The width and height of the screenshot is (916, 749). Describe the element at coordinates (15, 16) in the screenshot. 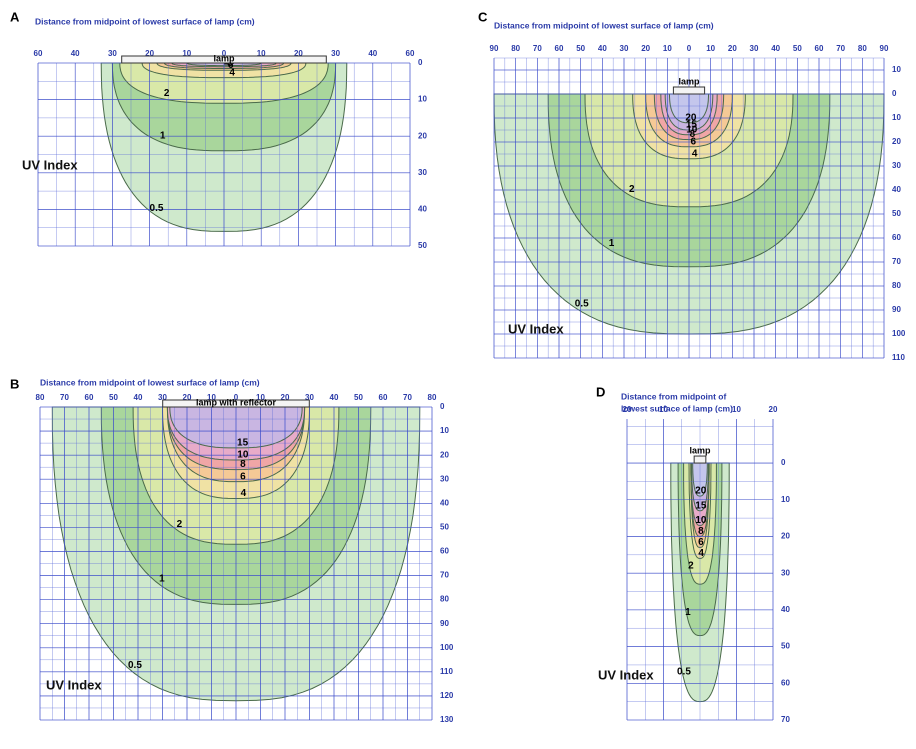

I see `panel-letter: A` at that location.